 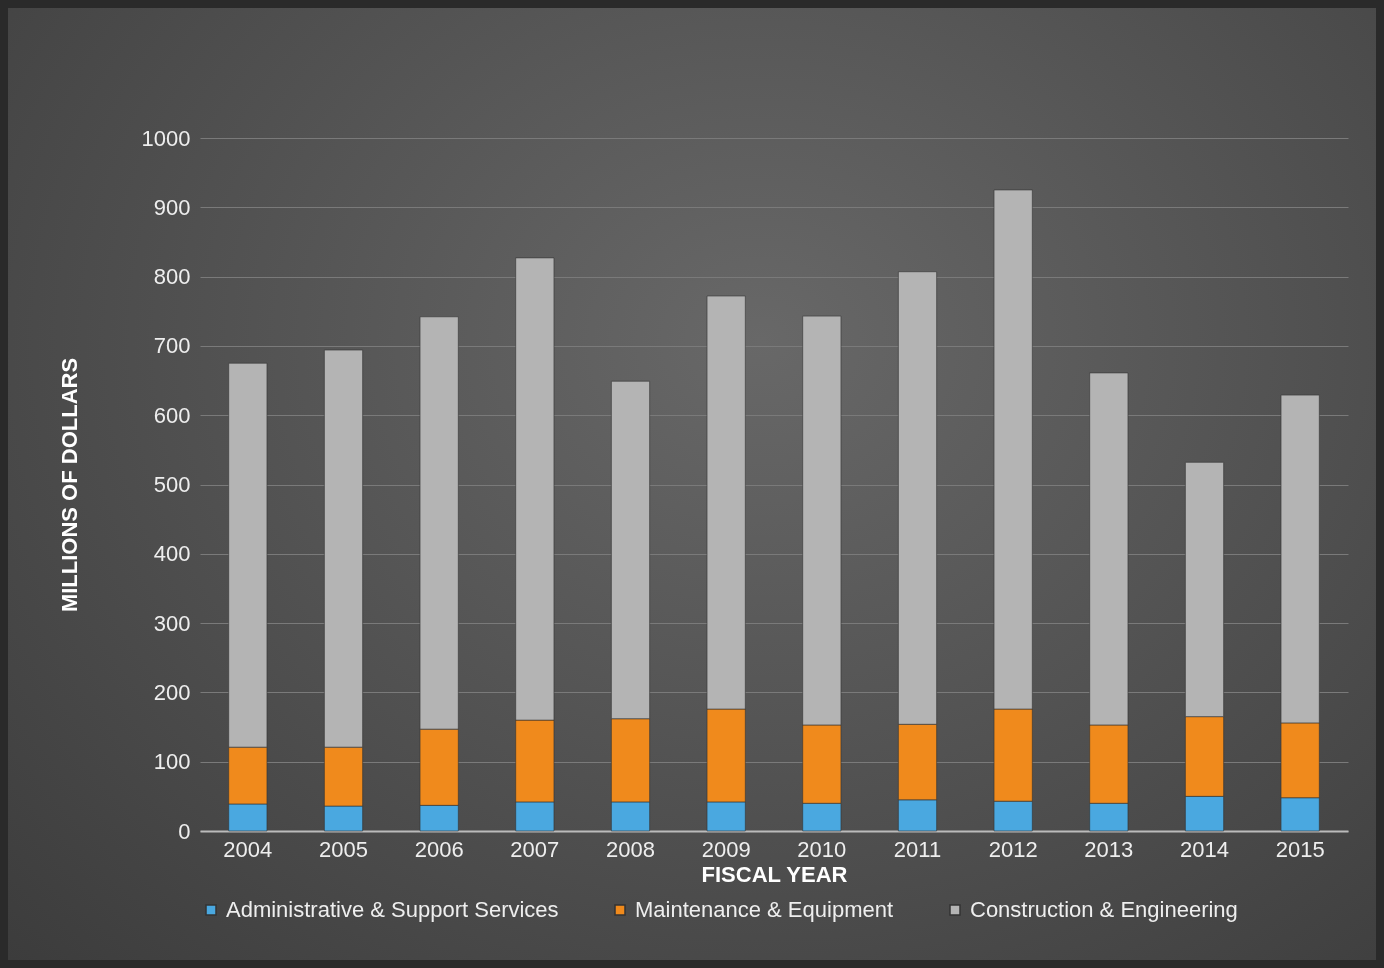 I want to click on y-tick-label: 200, so click(x=172, y=692).